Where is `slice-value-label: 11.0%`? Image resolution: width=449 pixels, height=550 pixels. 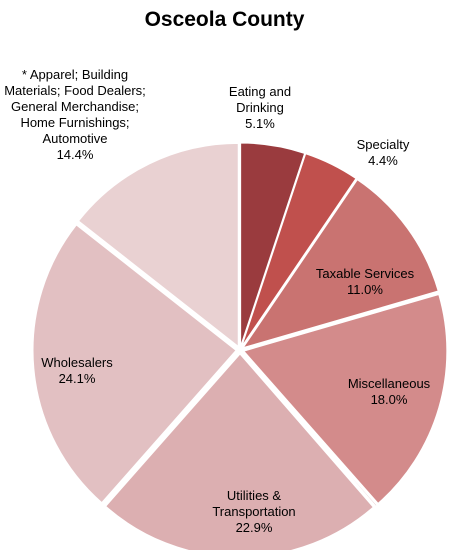
slice-value-label: 11.0% is located at coordinates (365, 289).